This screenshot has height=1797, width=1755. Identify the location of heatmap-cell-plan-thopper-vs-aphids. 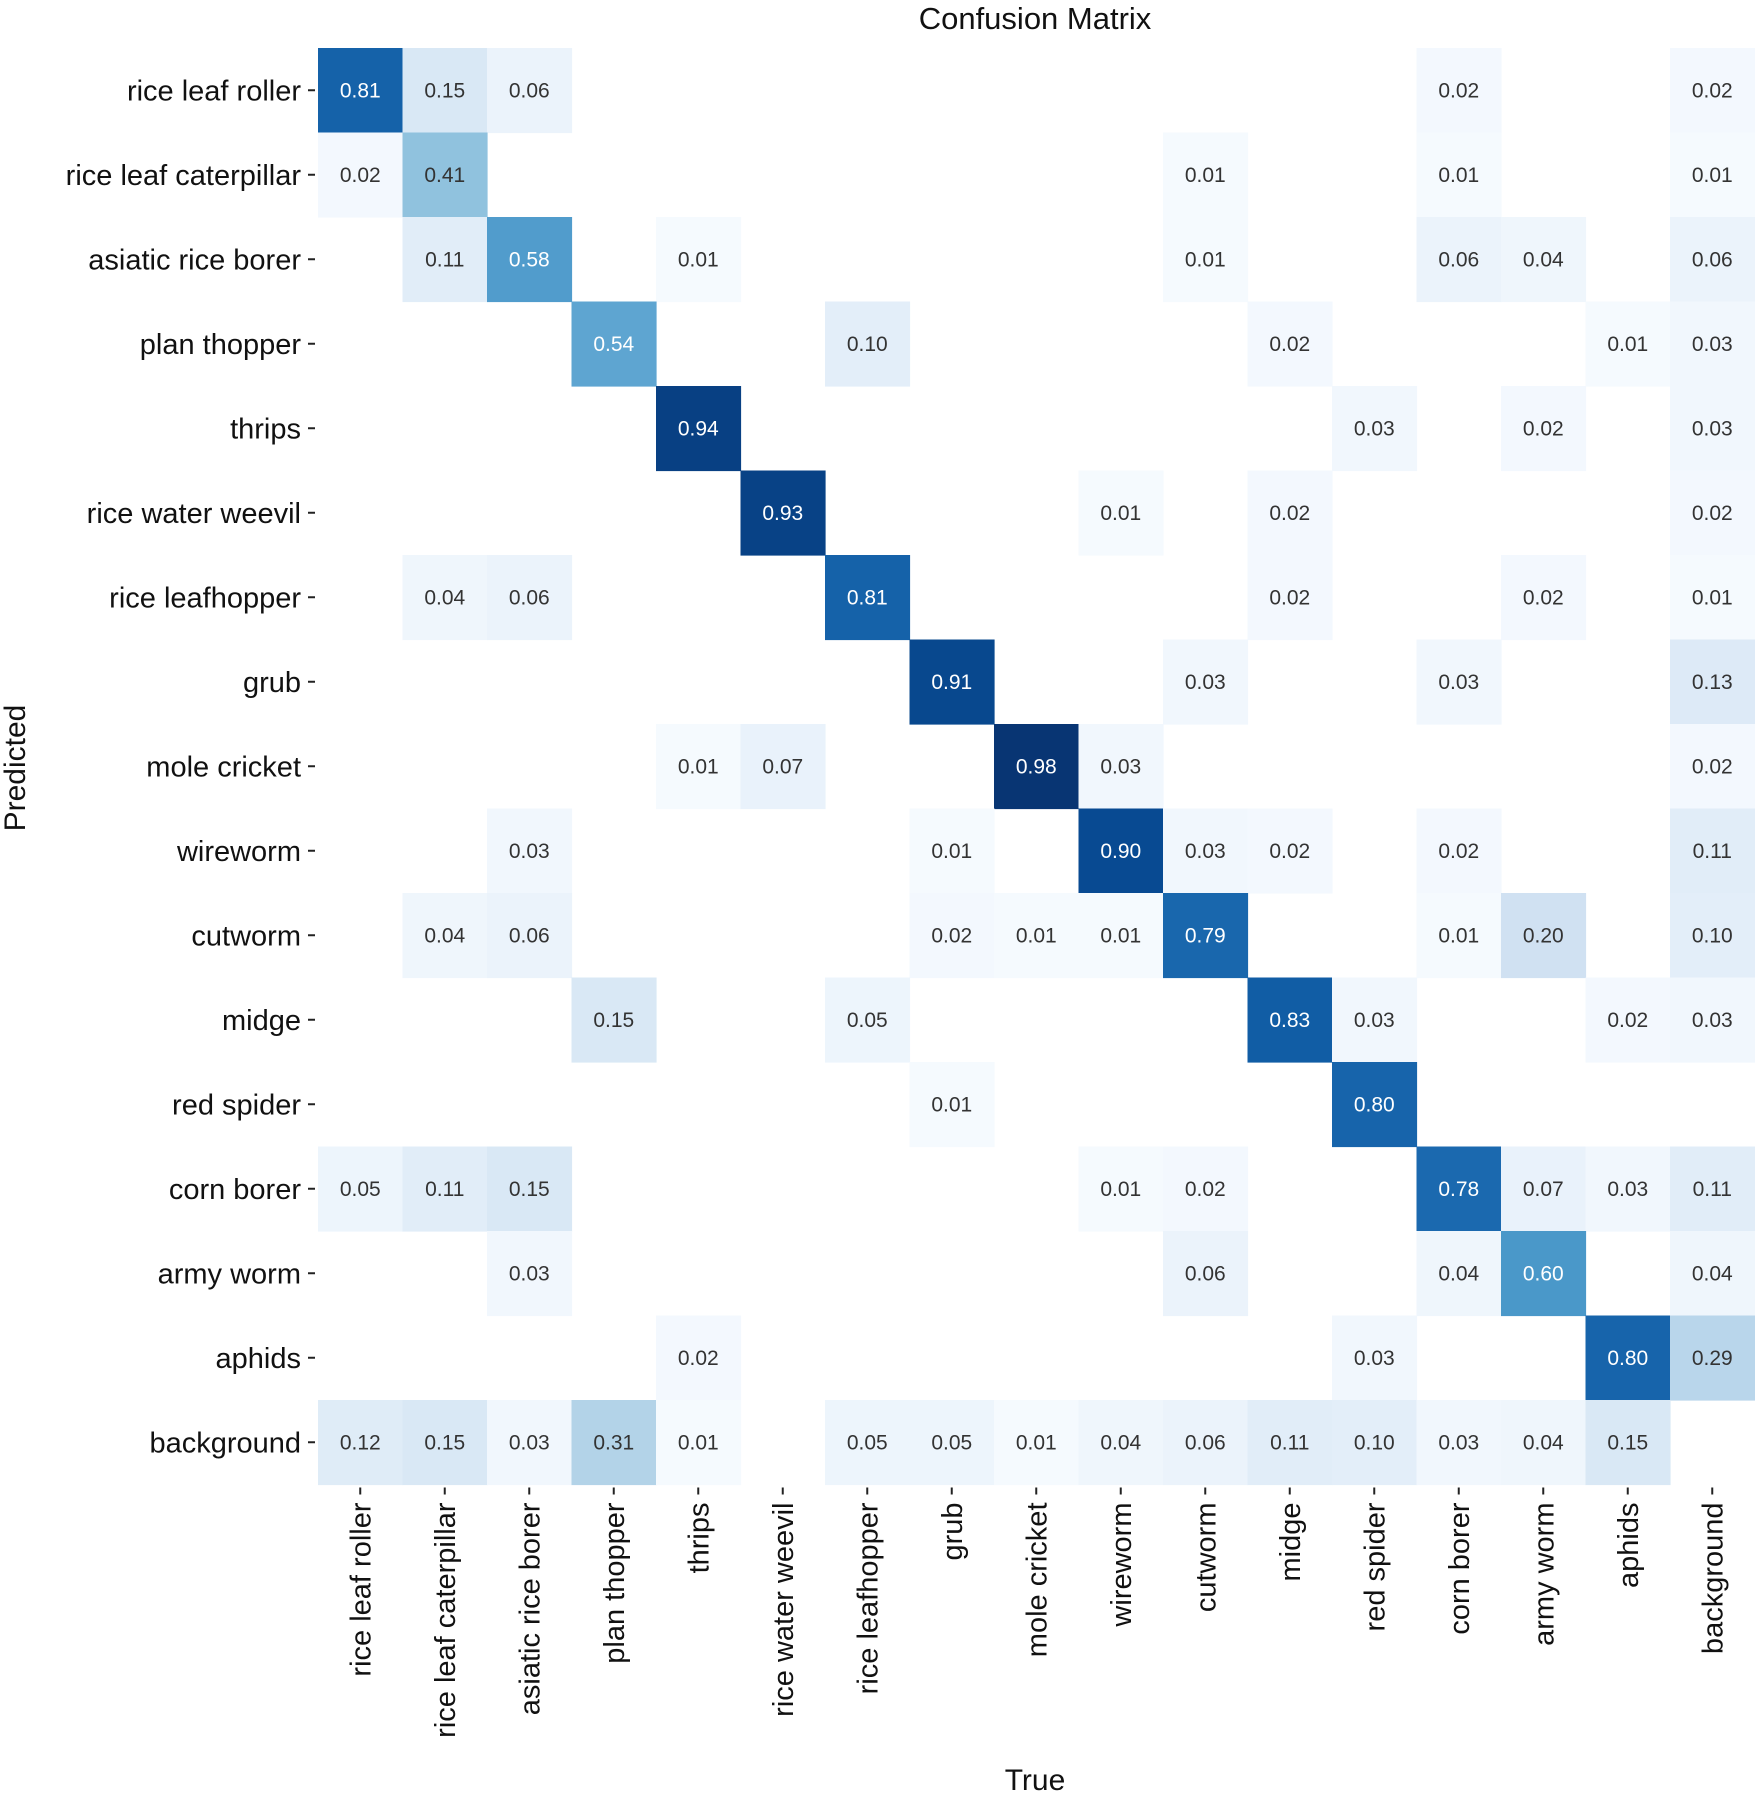
(1628, 344).